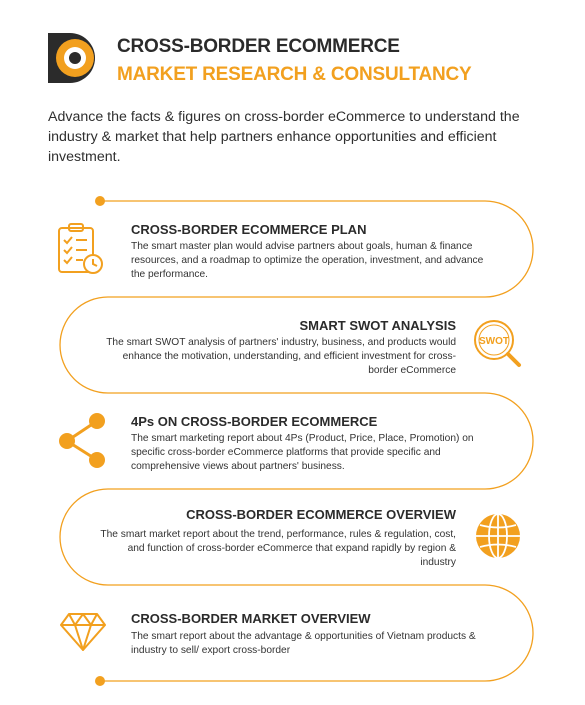  Describe the element at coordinates (321, 514) in the screenshot. I see `section-title-ecommerce-overview: CROSS-BORDER ECOMMERCE OVERVIEW` at that location.